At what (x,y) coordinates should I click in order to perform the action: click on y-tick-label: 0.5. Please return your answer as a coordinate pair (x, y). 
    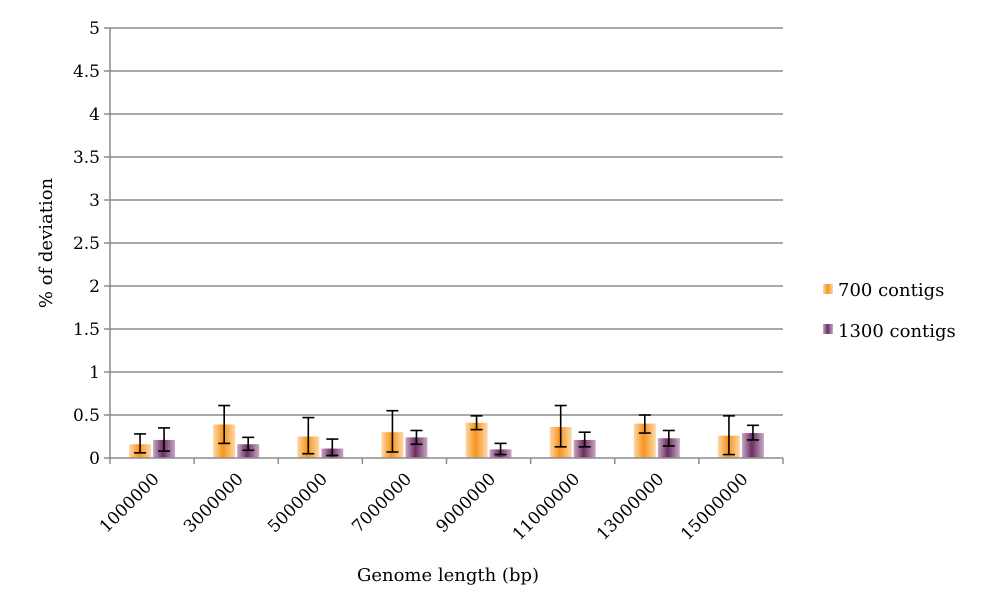
    Looking at the image, I should click on (86, 416).